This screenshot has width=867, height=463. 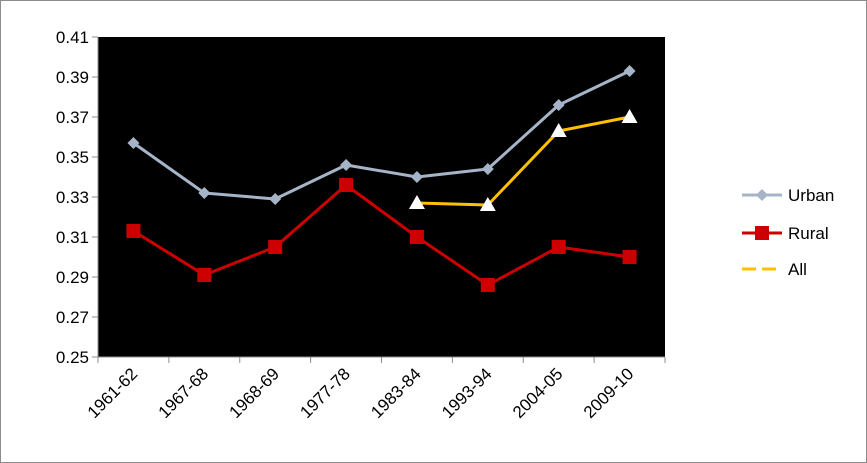 I want to click on y-tick-label: 0.25, so click(x=72, y=357).